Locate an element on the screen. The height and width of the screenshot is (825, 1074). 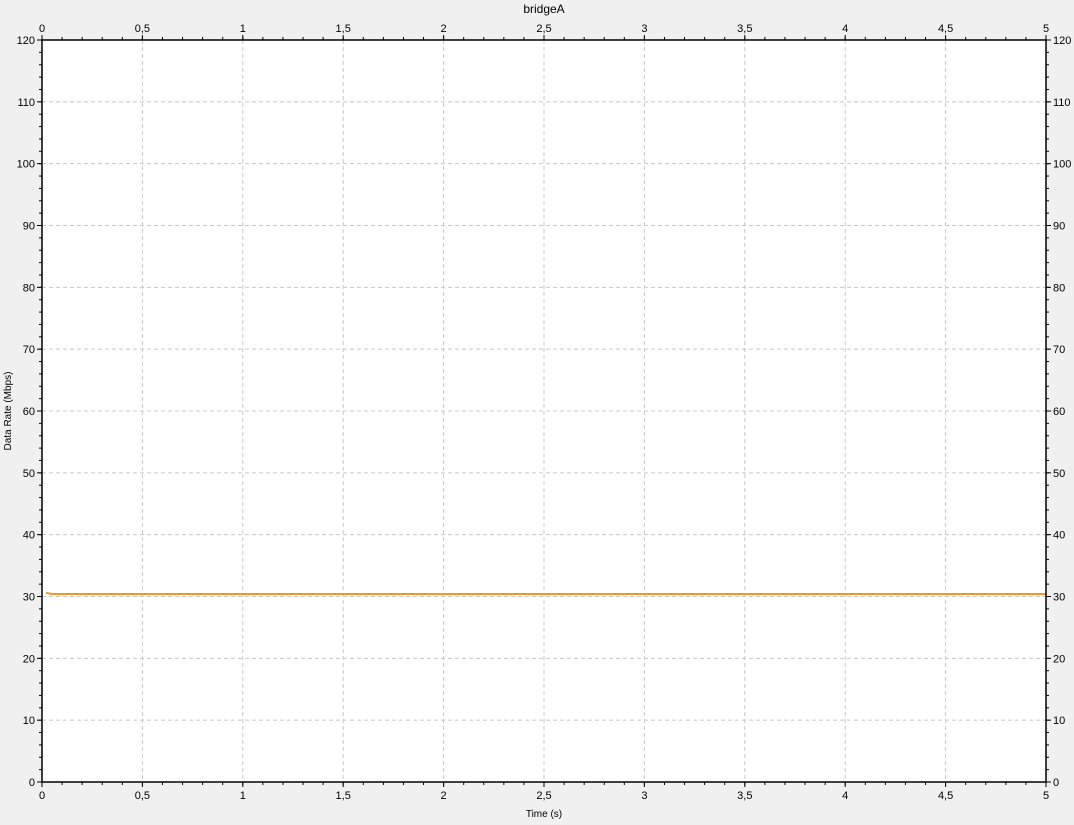
y-tick-label-right: 20 is located at coordinates (1059, 659).